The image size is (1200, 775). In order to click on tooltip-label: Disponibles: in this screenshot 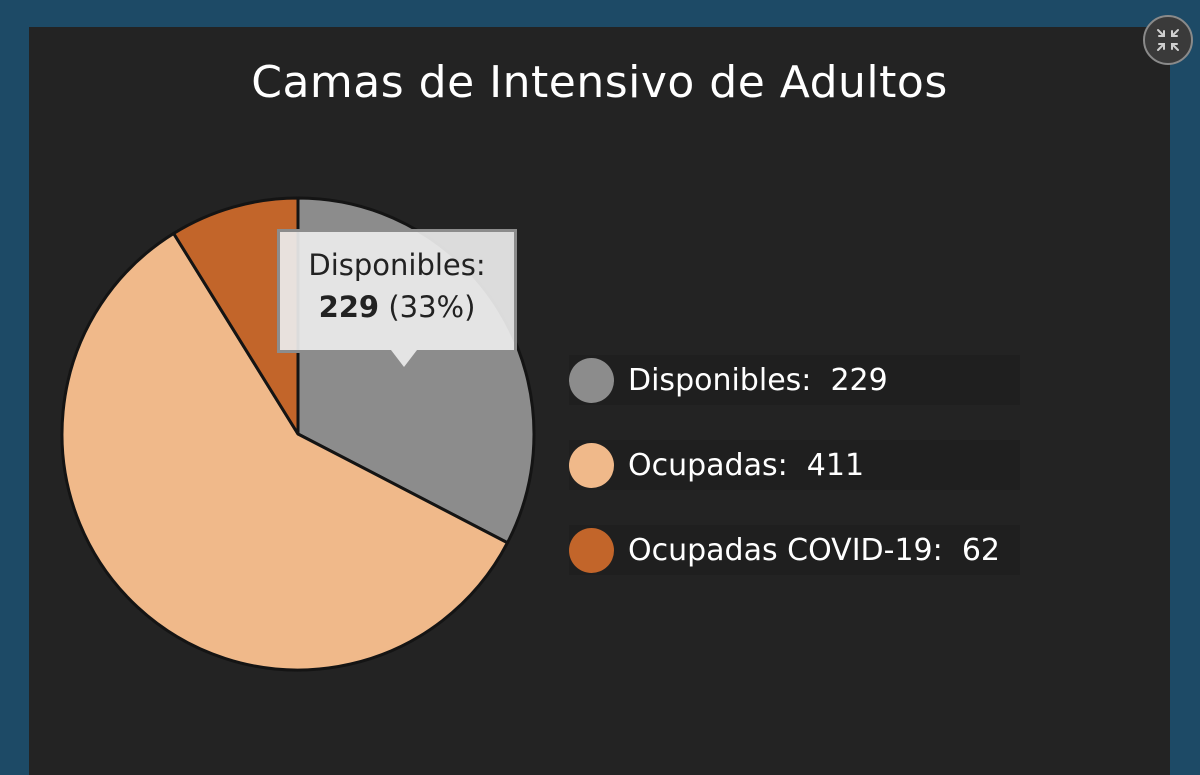, I will do `click(397, 265)`.